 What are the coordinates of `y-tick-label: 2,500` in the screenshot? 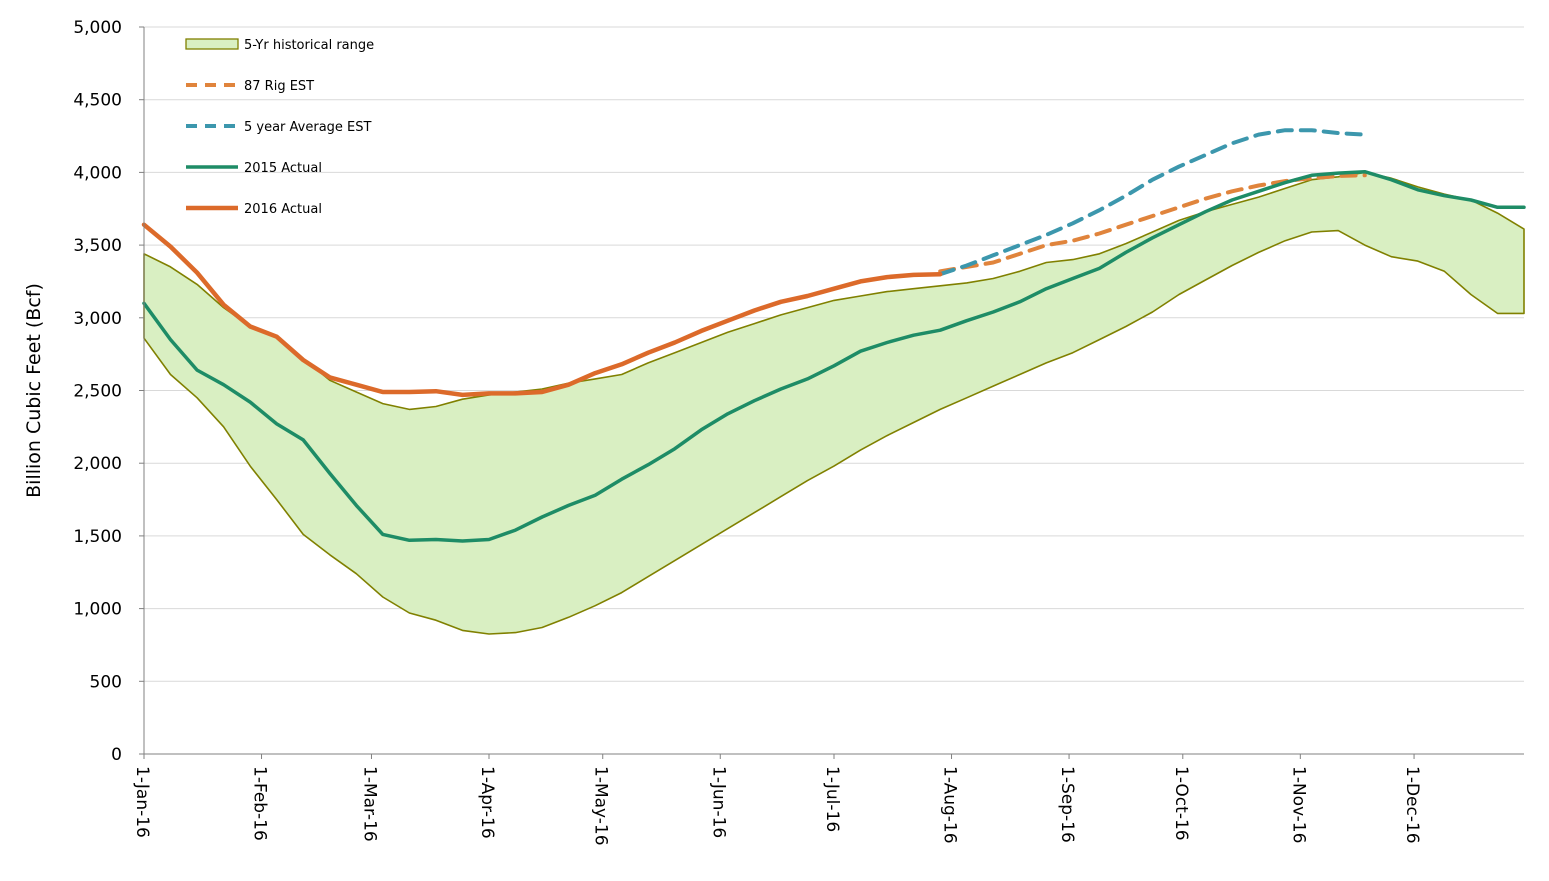 It's located at (97, 392).